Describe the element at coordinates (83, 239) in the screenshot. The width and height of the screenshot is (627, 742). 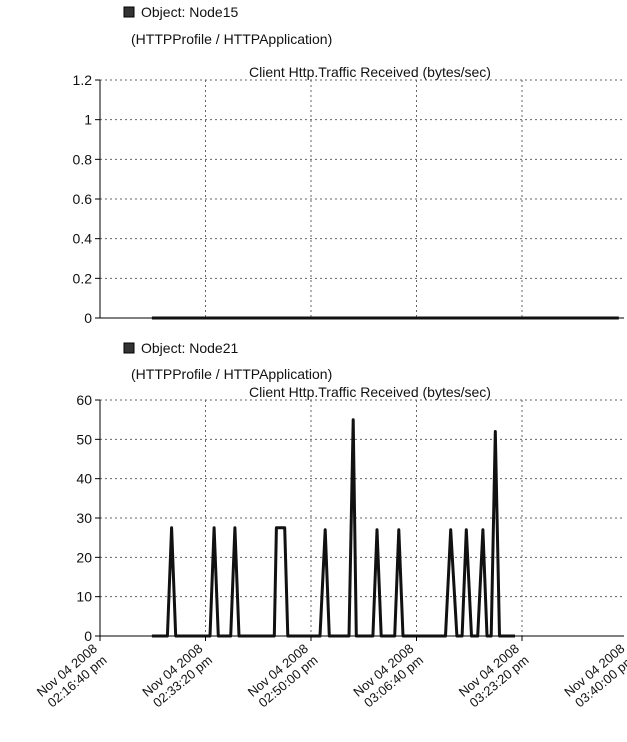
I see `y-tick-label: 0.4` at that location.